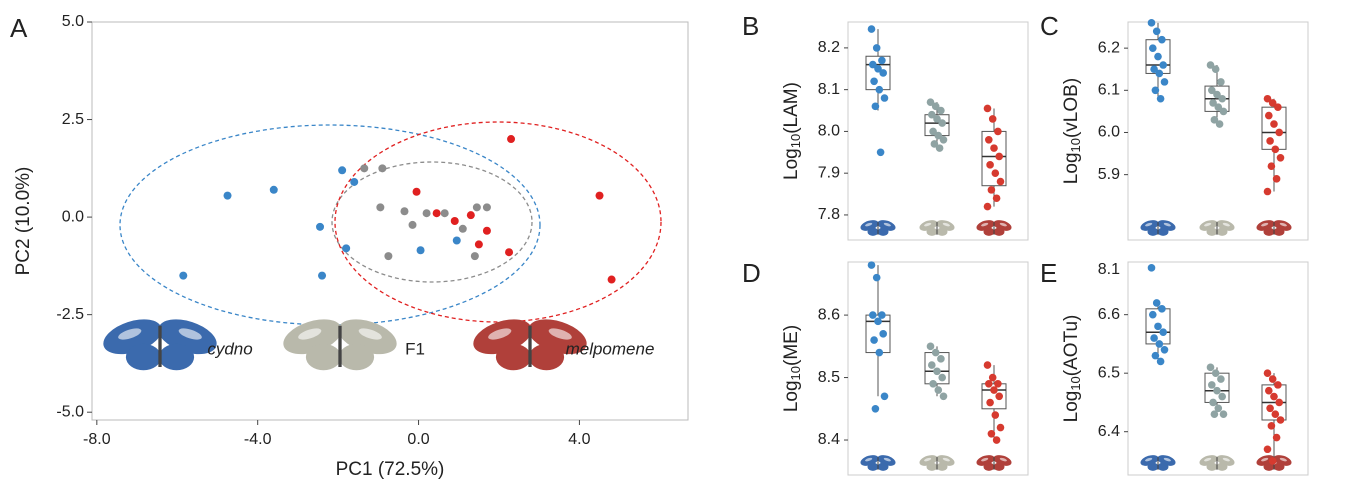 This screenshot has height=485, width=1350. I want to click on panel-letter: E, so click(1048, 273).